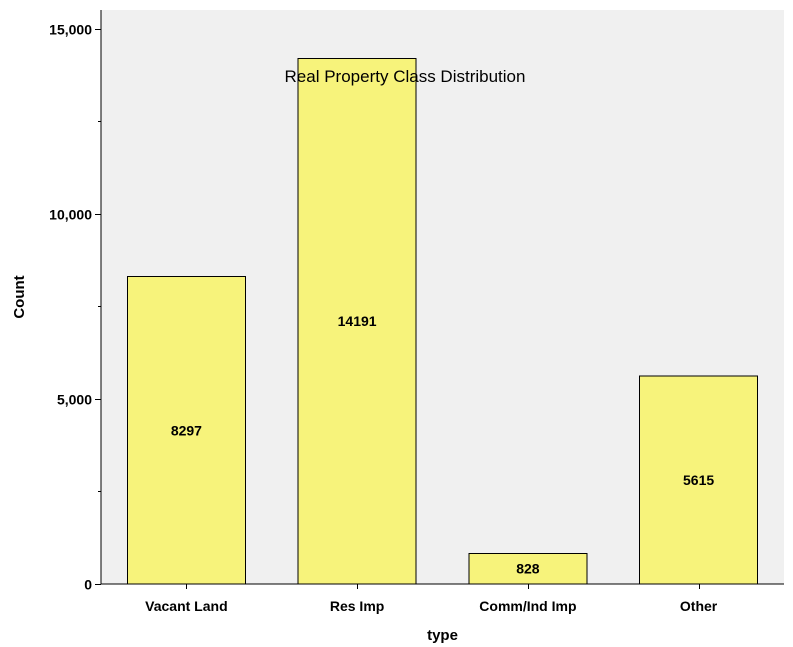 This screenshot has width=793, height=647. I want to click on y-tick-label: 15,000, so click(70, 30).